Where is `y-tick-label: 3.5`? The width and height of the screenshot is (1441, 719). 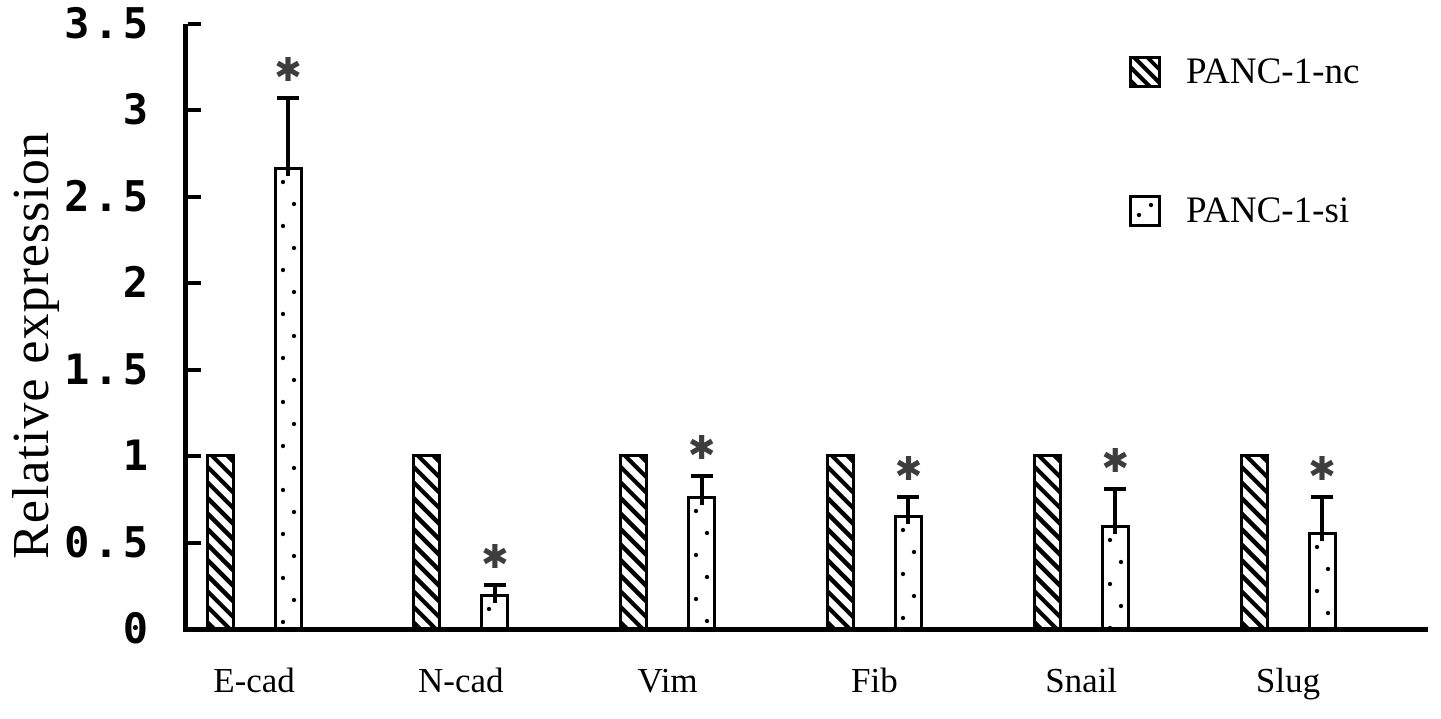
y-tick-label: 3.5 is located at coordinates (108, 24).